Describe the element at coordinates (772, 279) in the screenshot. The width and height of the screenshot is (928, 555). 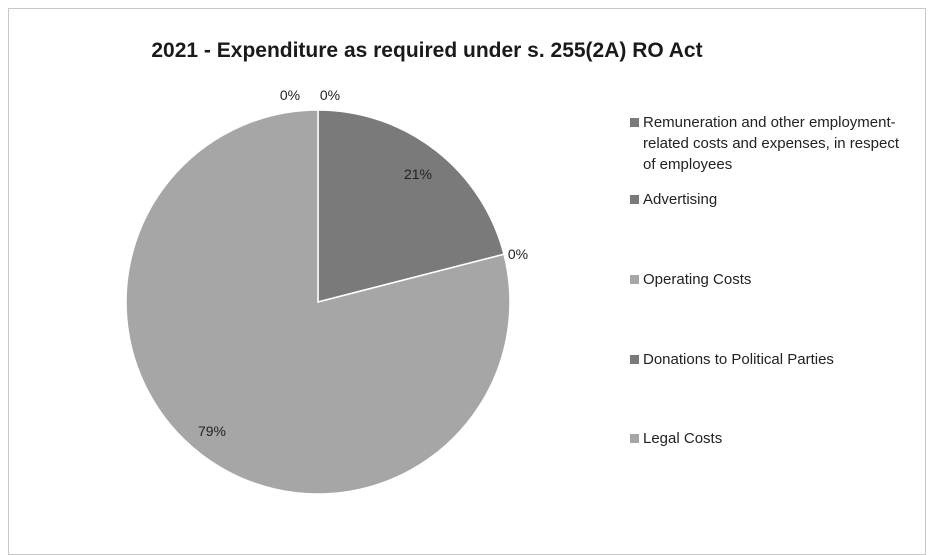
I see `legend-item-operating-costs: Operating Costs` at that location.